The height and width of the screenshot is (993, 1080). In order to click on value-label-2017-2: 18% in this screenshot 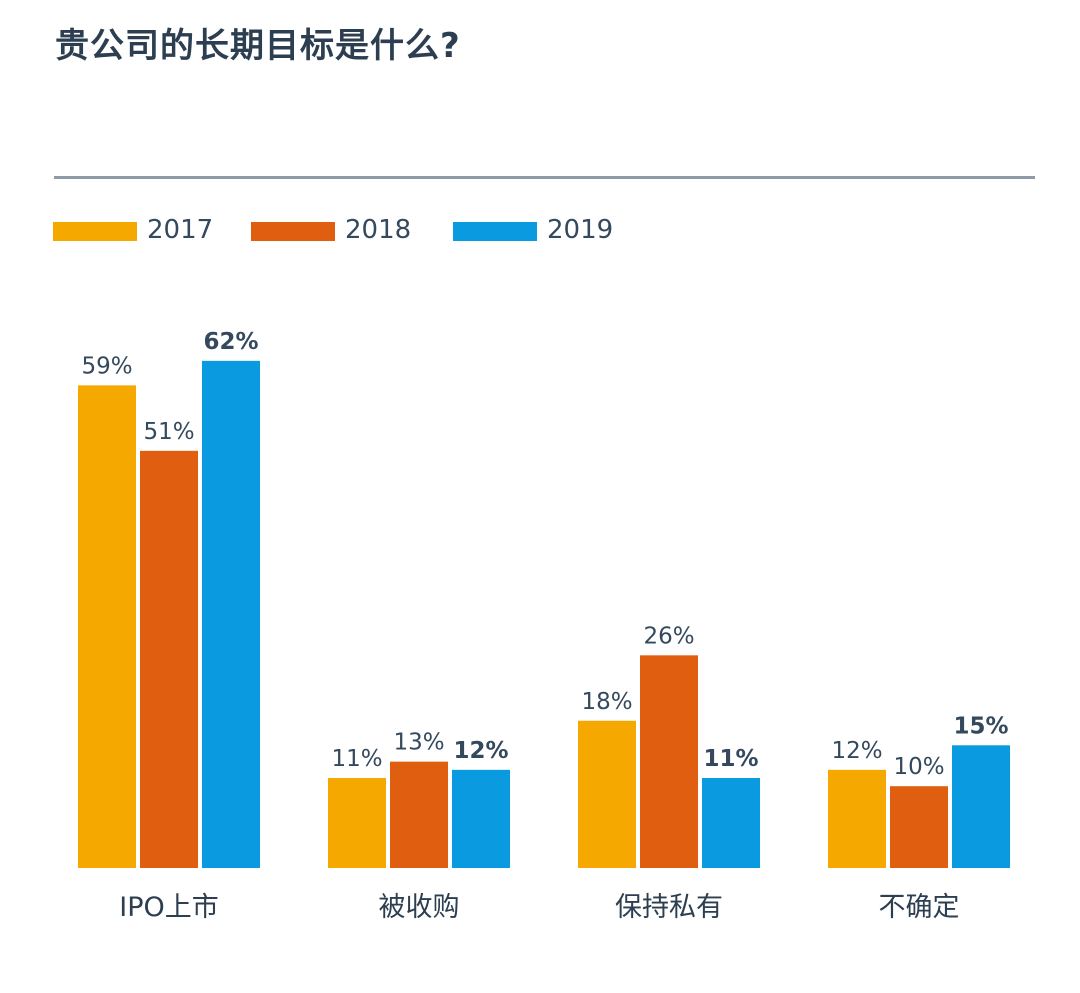, I will do `click(606, 702)`.